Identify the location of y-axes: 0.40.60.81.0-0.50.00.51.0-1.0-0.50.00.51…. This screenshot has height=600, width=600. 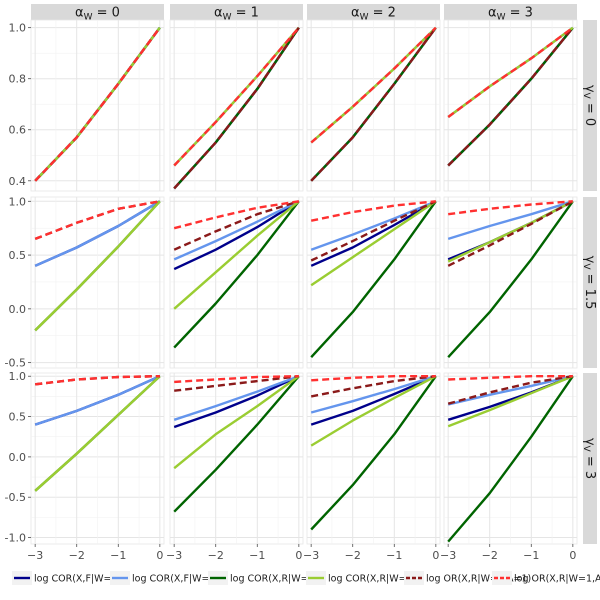
(18, 283).